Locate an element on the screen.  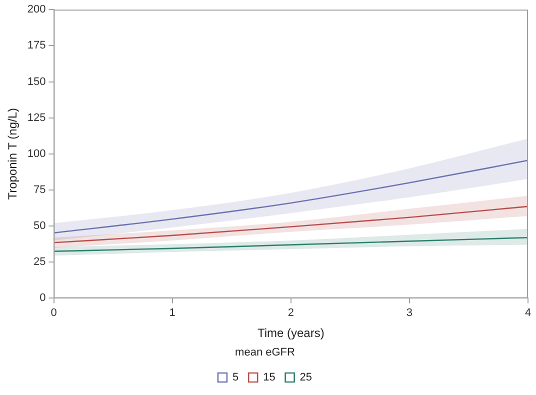
x-tick-label: 0 is located at coordinates (53, 312).